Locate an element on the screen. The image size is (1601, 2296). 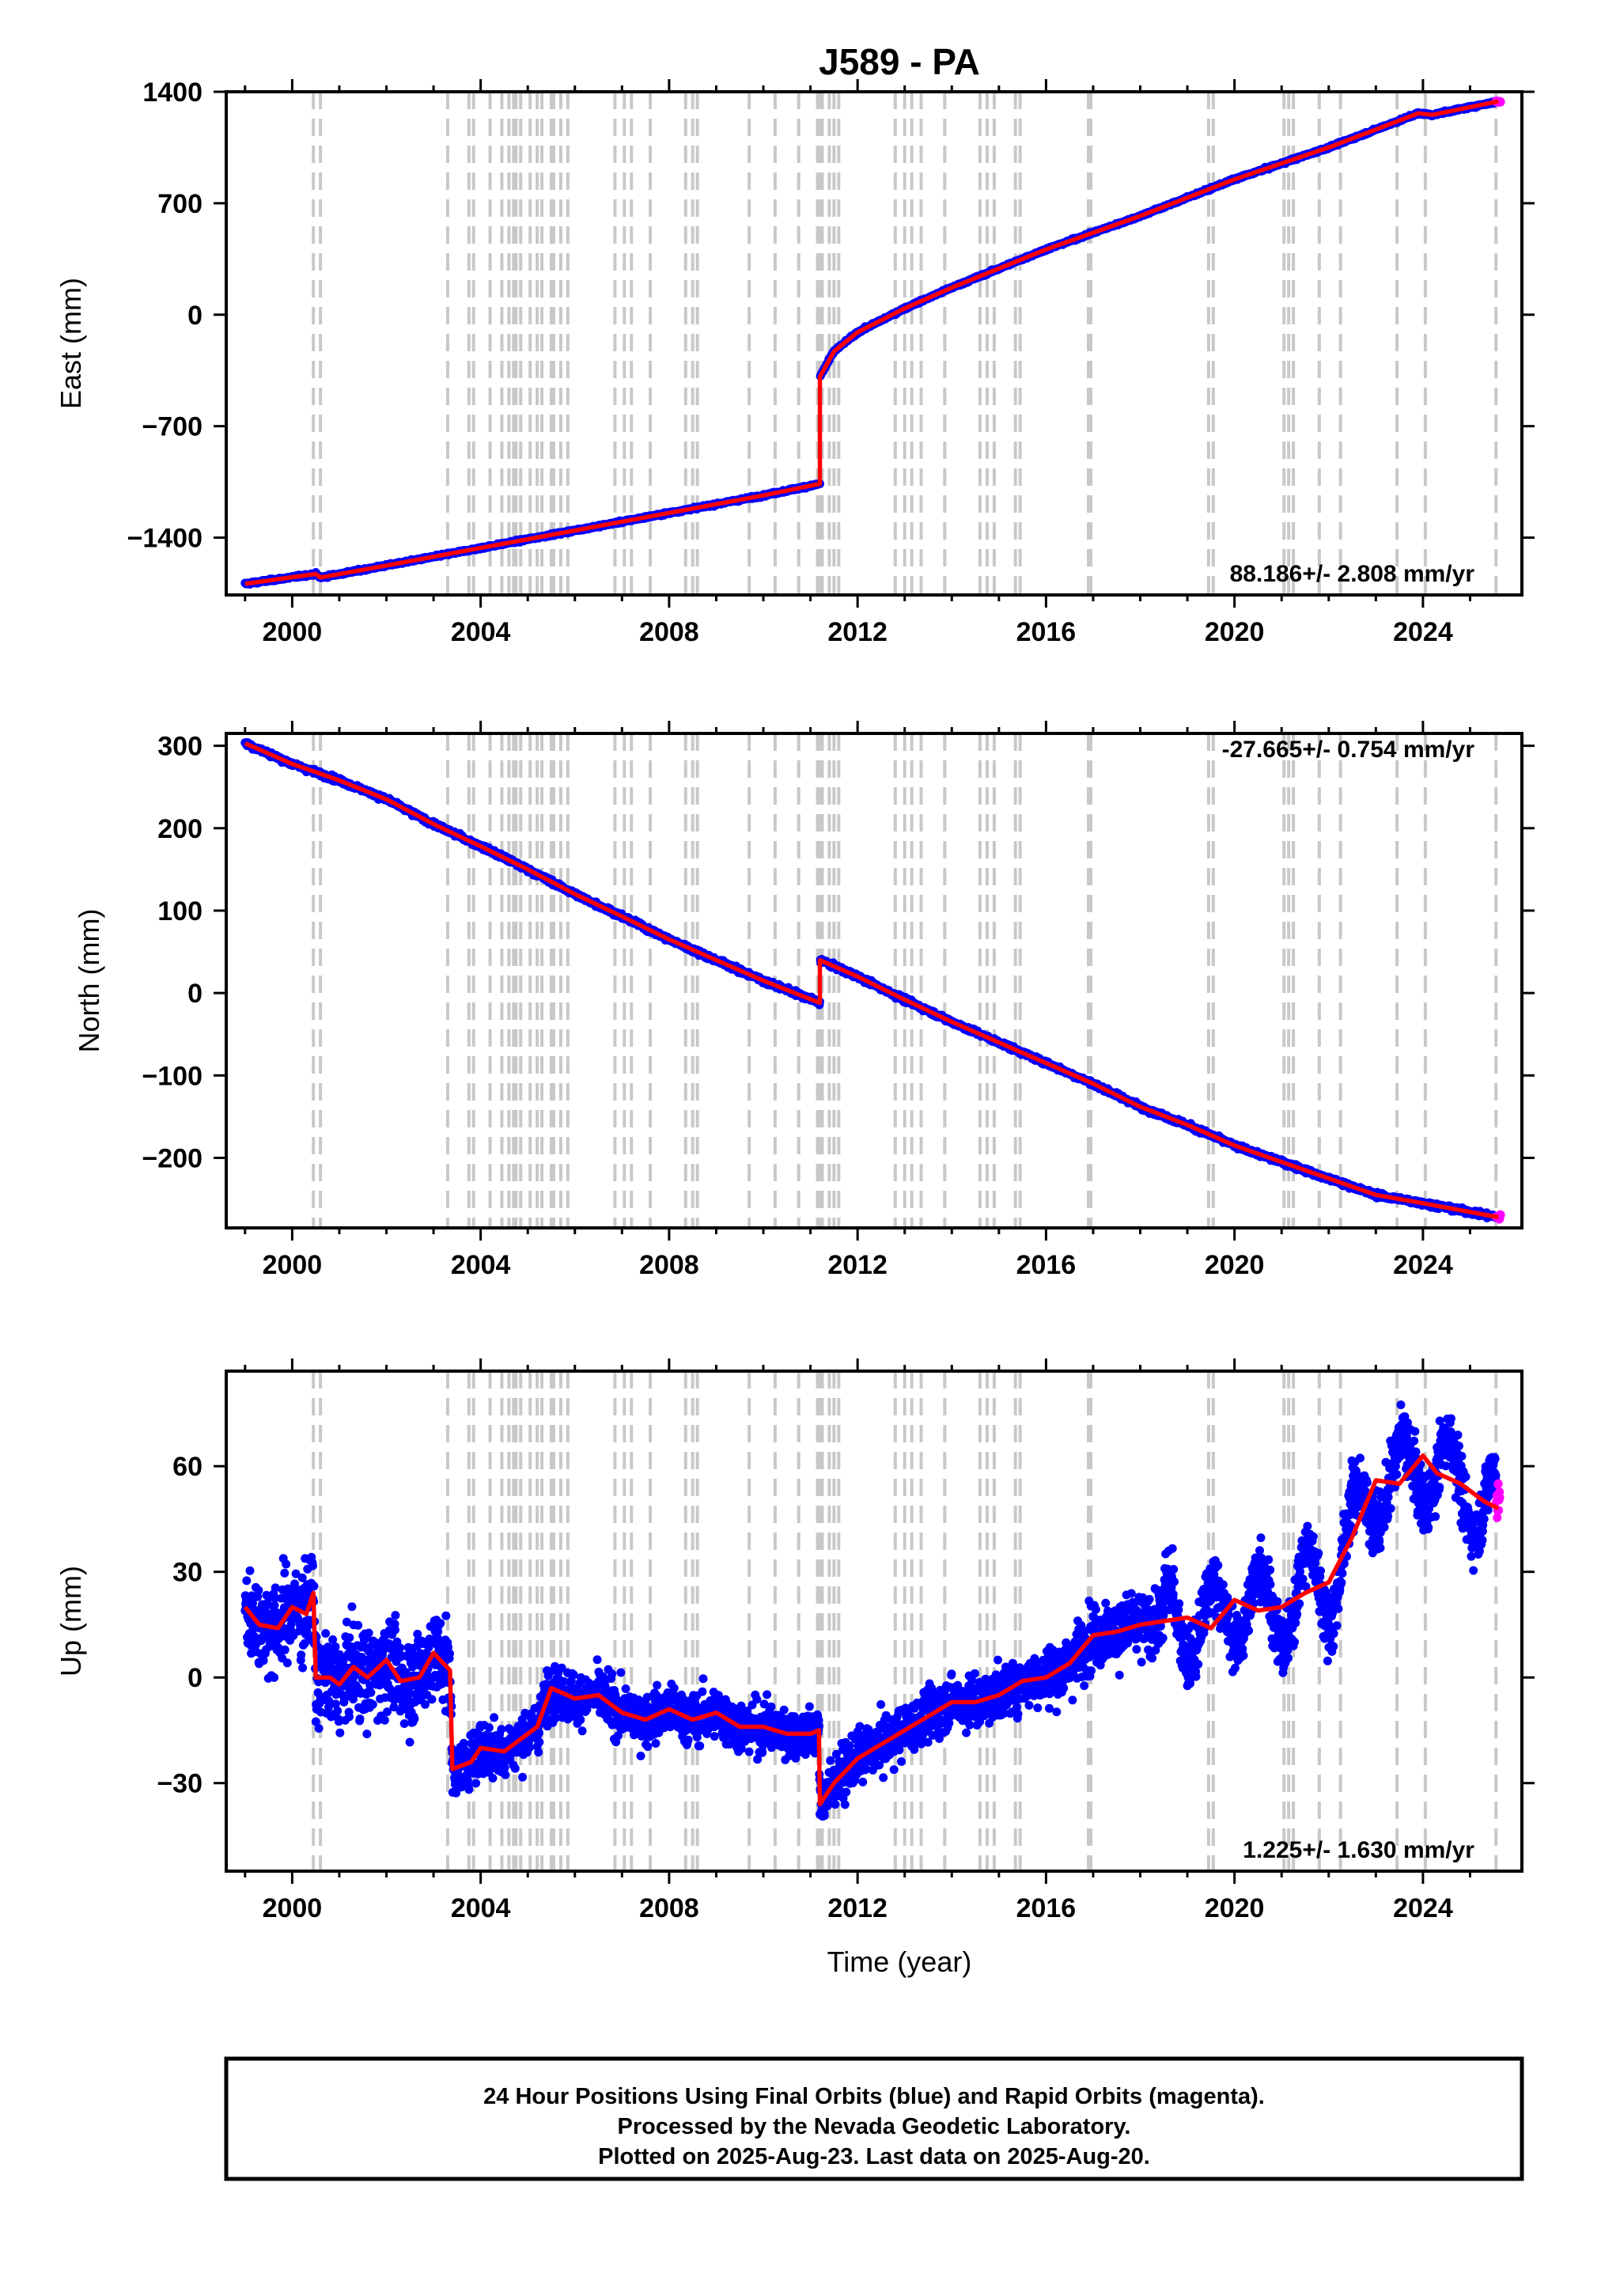
east-rate-label: 88.186+/- 2.808 mm/yr is located at coordinates (1352, 574).